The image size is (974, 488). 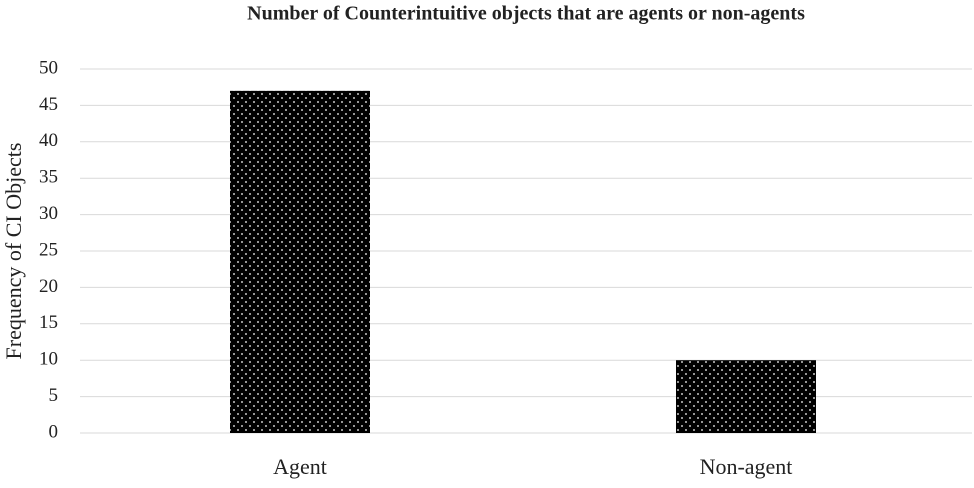 I want to click on y-tick-label: 5, so click(x=54, y=395).